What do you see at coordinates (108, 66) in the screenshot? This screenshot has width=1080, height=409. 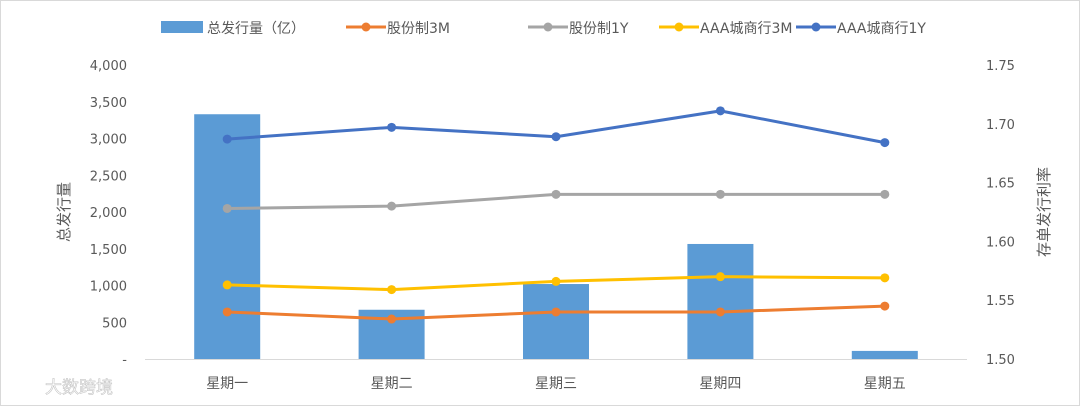 I see `left-tick-label: 4,000` at bounding box center [108, 66].